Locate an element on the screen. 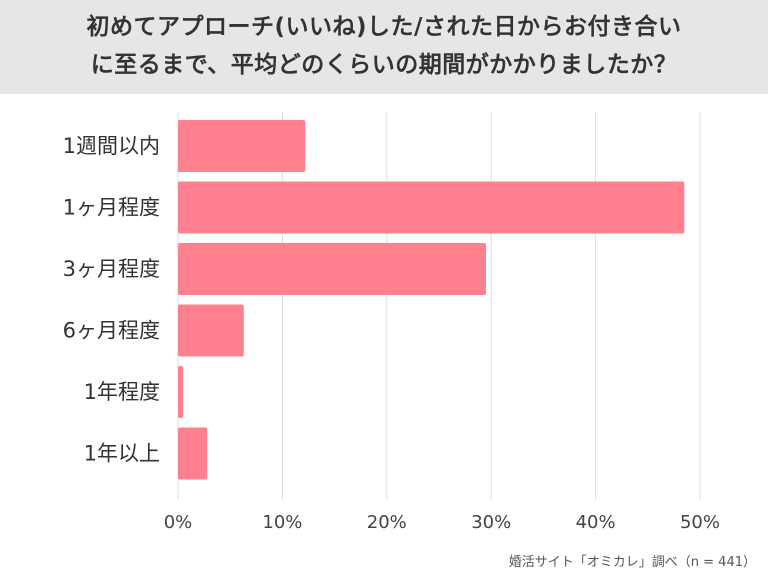 The width and height of the screenshot is (768, 576). x-tick-label: 20% is located at coordinates (387, 522).